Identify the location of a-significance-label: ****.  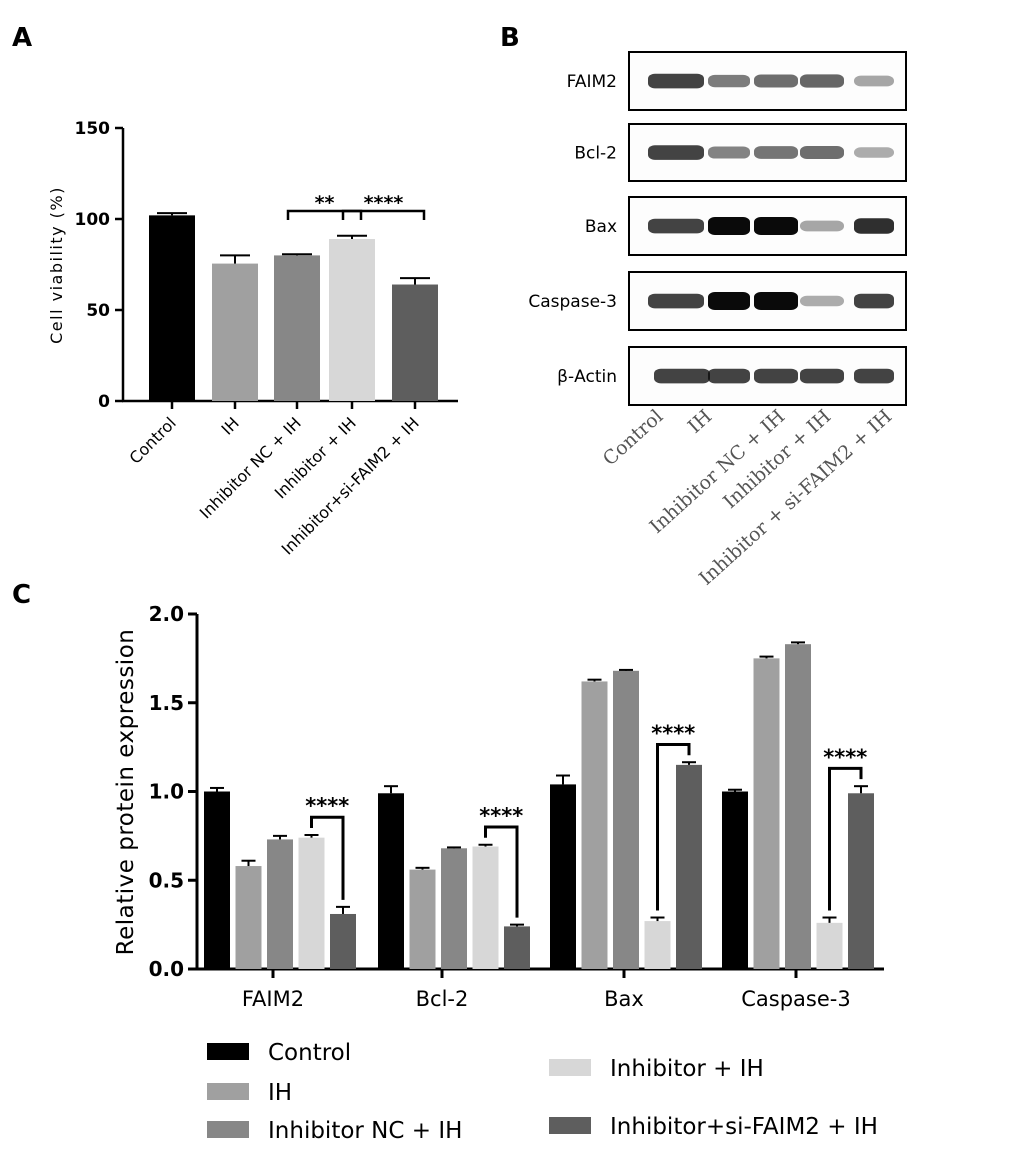
(384, 203).